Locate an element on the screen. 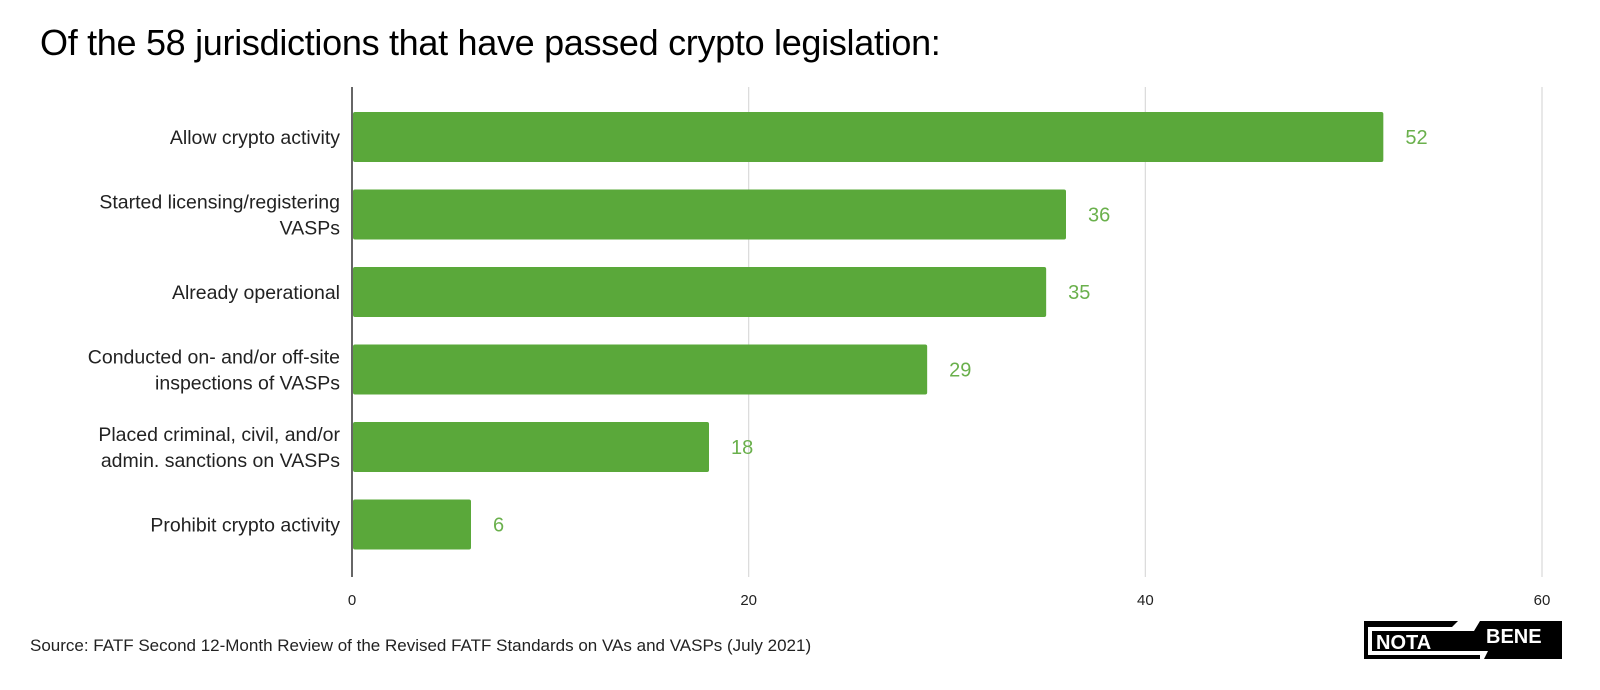 This screenshot has width=1600, height=690. value-label: 52 is located at coordinates (1416, 138).